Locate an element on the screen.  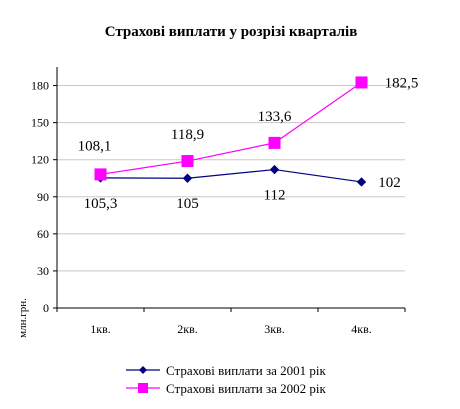
legend-item-2: Страхові виплати за 2002 рік is located at coordinates (226, 388).